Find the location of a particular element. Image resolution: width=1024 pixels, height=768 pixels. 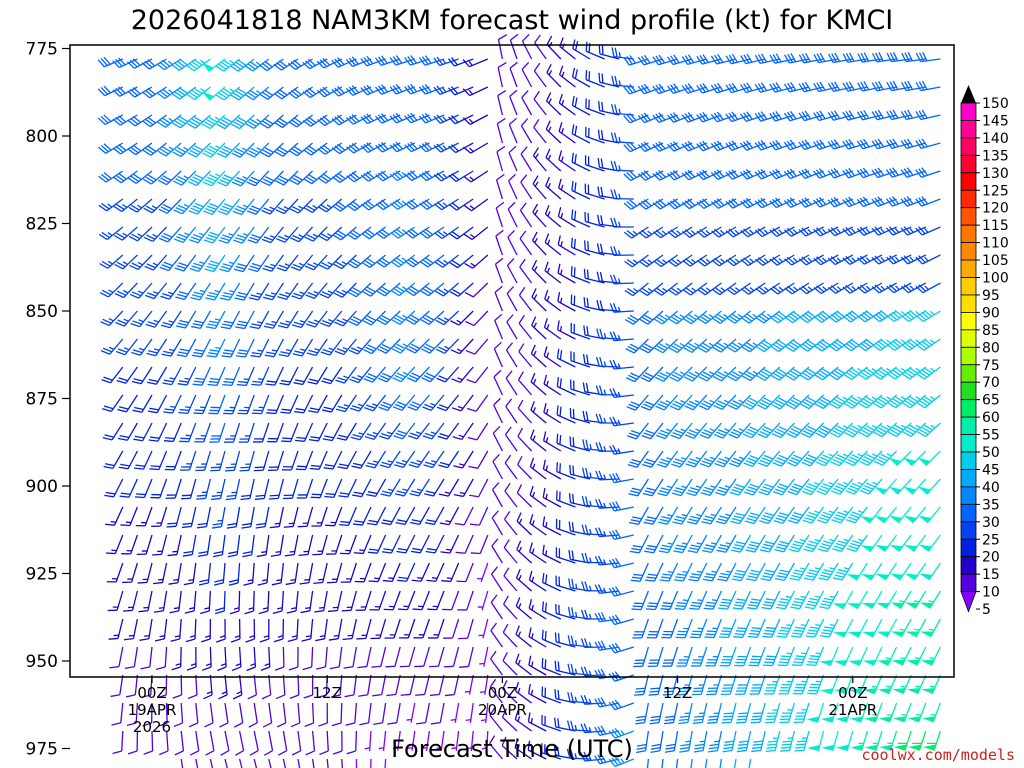

x-tick-label: 19APR is located at coordinates (152, 710).